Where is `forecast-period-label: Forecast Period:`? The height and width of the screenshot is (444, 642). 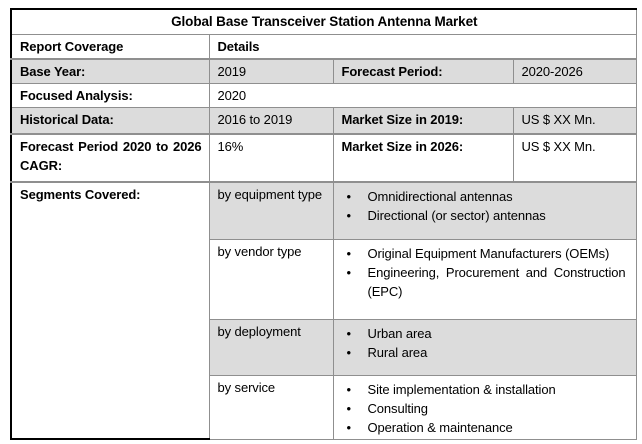
forecast-period-label: Forecast Period: is located at coordinates (423, 71).